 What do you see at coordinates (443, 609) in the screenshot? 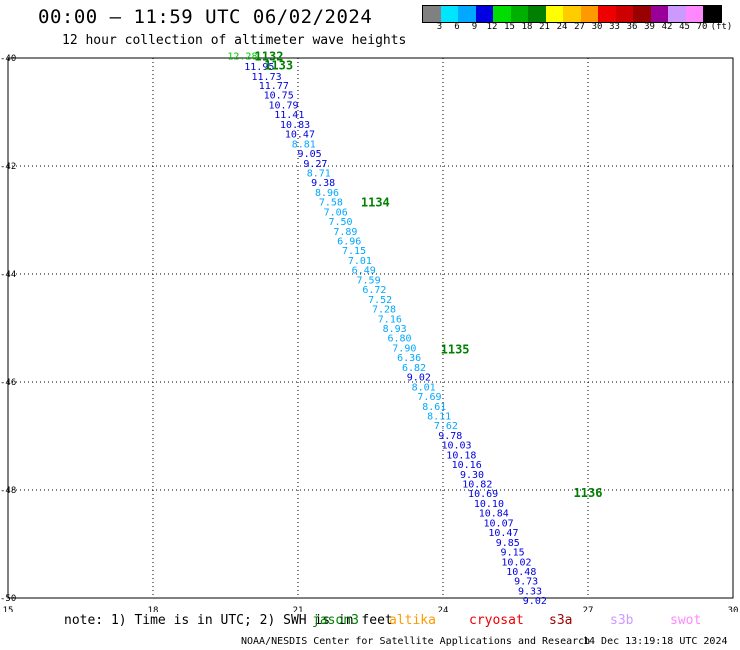
I see `x-tick-label: 24` at bounding box center [443, 609].